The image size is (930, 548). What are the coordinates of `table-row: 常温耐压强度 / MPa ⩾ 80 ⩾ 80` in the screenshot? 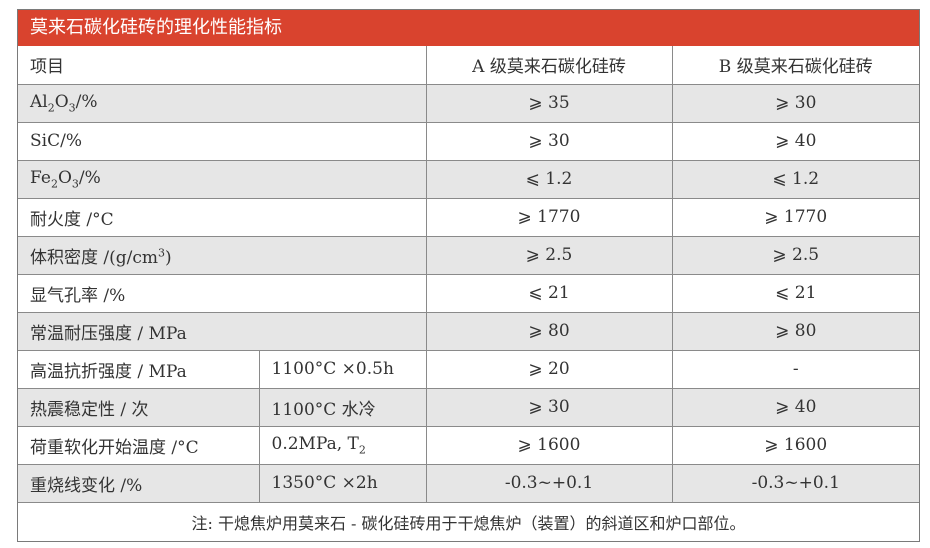 It's located at (468, 331).